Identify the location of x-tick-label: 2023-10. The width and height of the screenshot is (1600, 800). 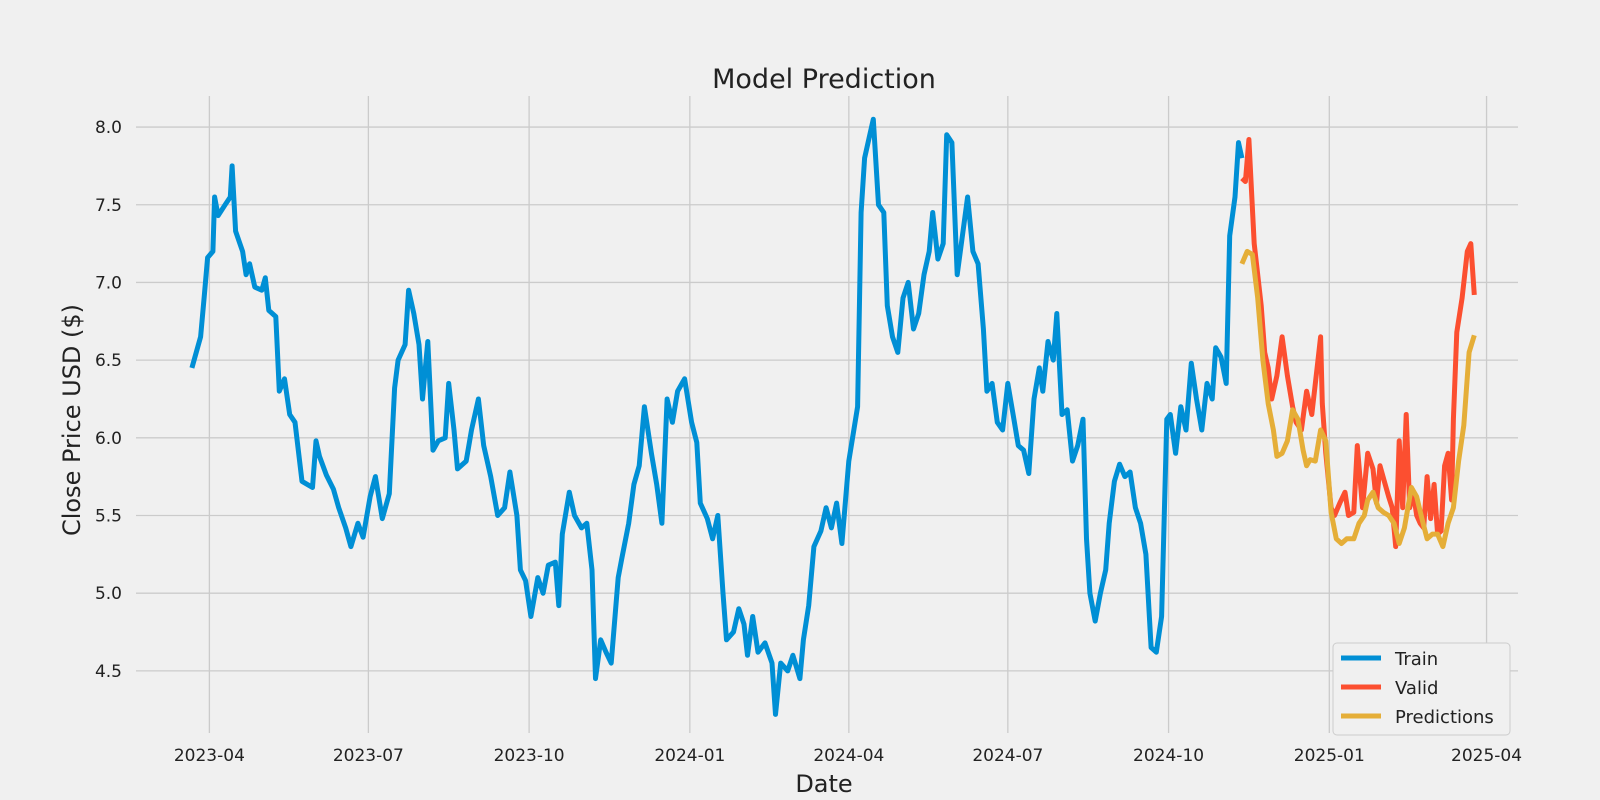
(529, 756).